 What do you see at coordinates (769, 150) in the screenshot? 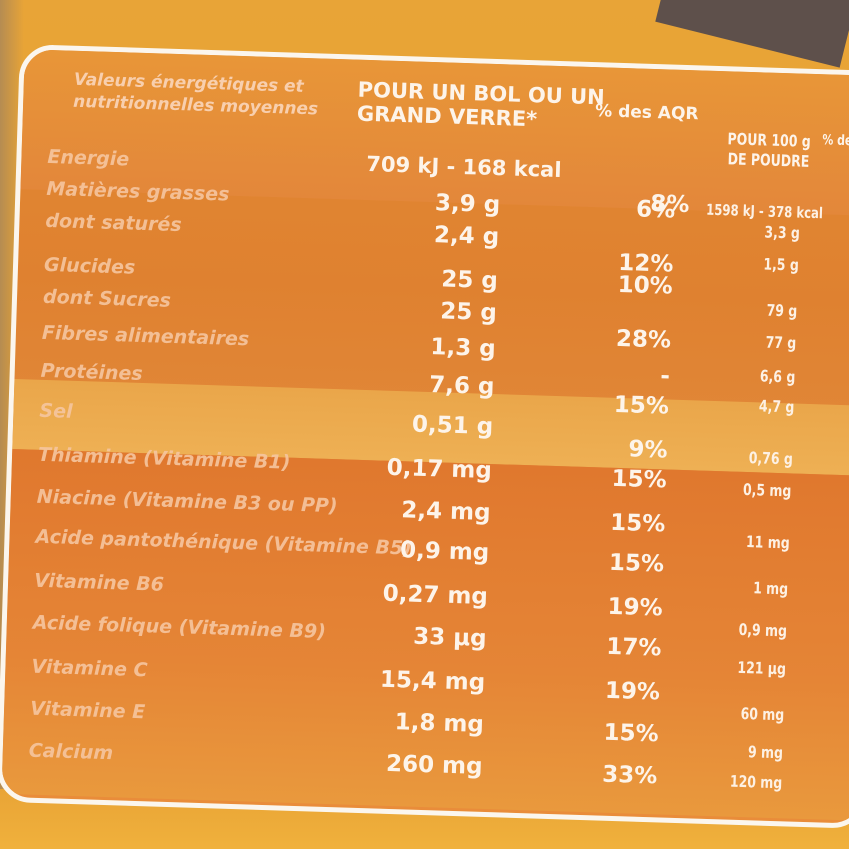
I see `header-per-100g: POUR 100 g DE POUDRE` at bounding box center [769, 150].